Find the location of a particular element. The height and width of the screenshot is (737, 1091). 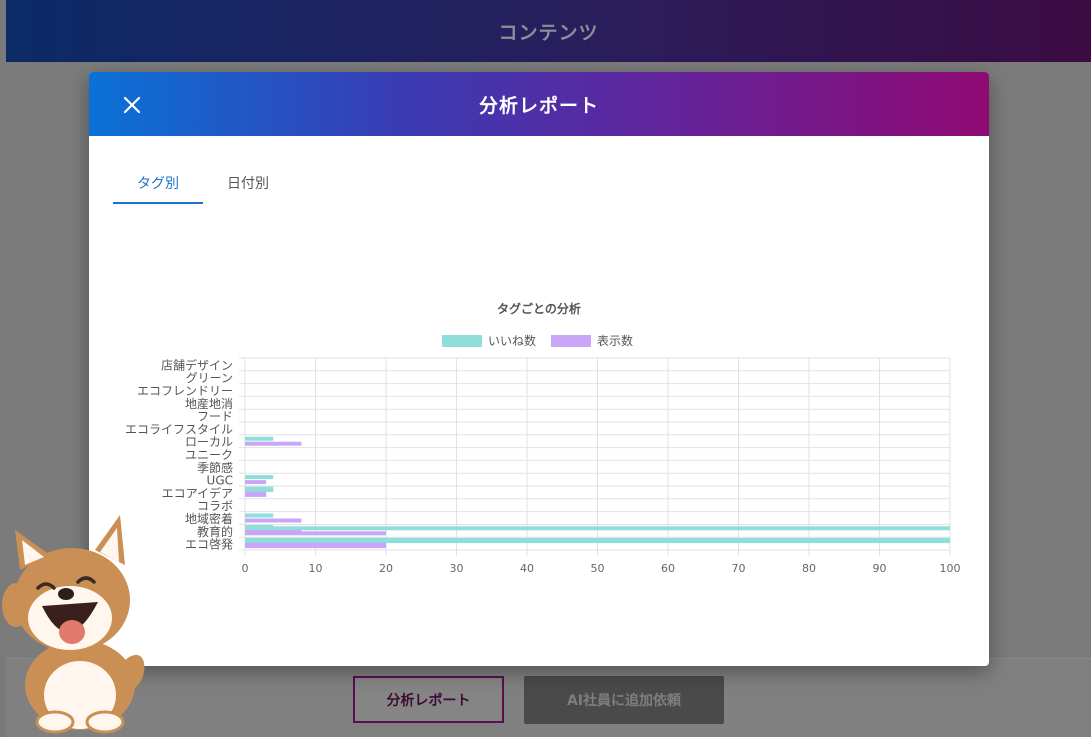

legend-label-likes: いいね数 is located at coordinates (512, 340).